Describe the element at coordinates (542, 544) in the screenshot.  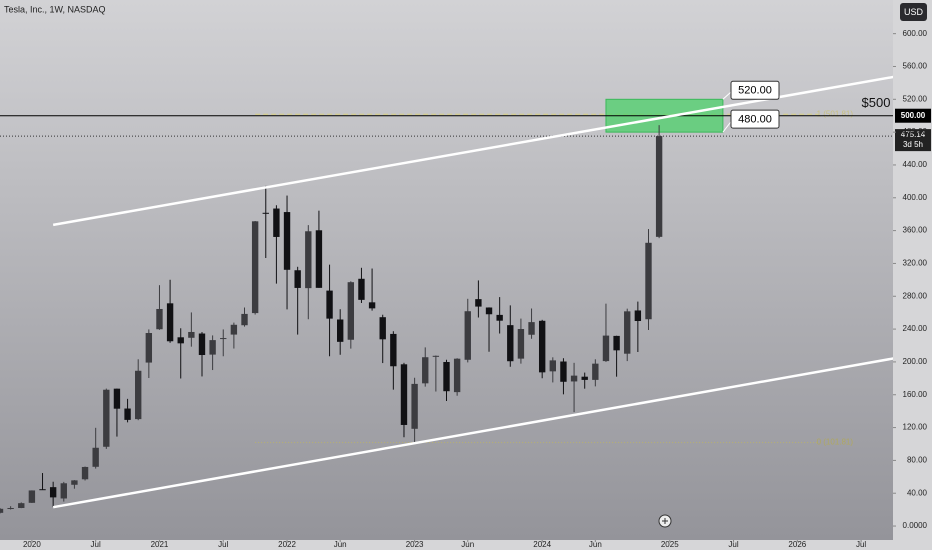
I see `x-tick-label: 2024` at that location.